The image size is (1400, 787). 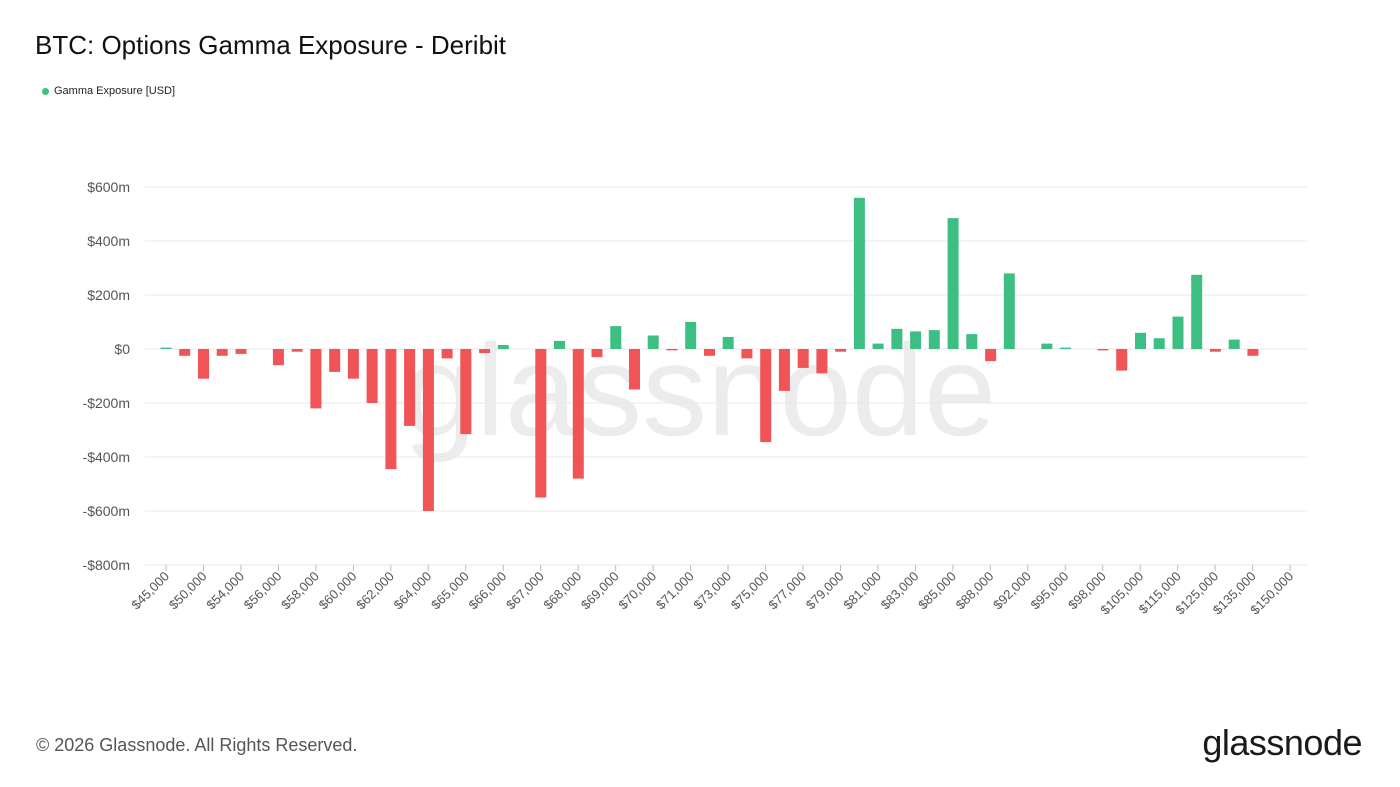 I want to click on x-tick-label: $66,000, so click(x=488, y=591).